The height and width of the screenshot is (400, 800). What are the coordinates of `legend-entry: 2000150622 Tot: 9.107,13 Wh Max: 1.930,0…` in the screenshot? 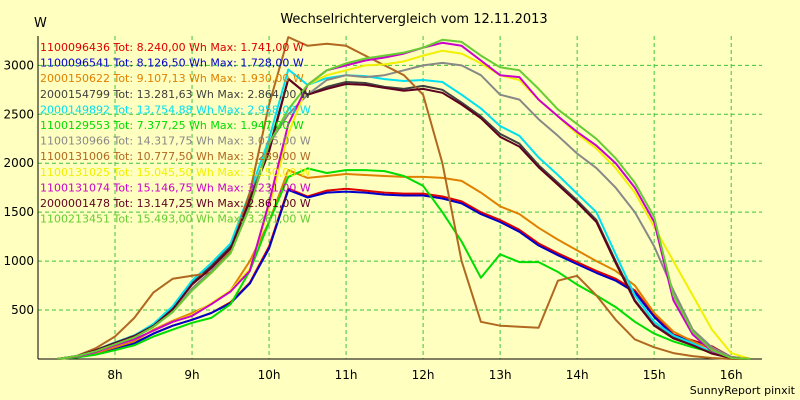 It's located at (172, 78).